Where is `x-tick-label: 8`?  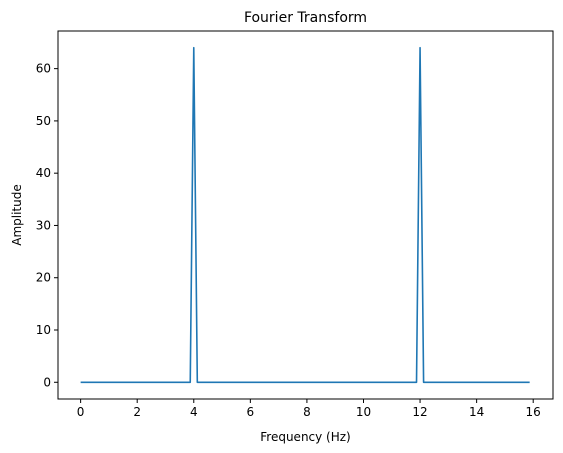
x-tick-label: 8 is located at coordinates (307, 412).